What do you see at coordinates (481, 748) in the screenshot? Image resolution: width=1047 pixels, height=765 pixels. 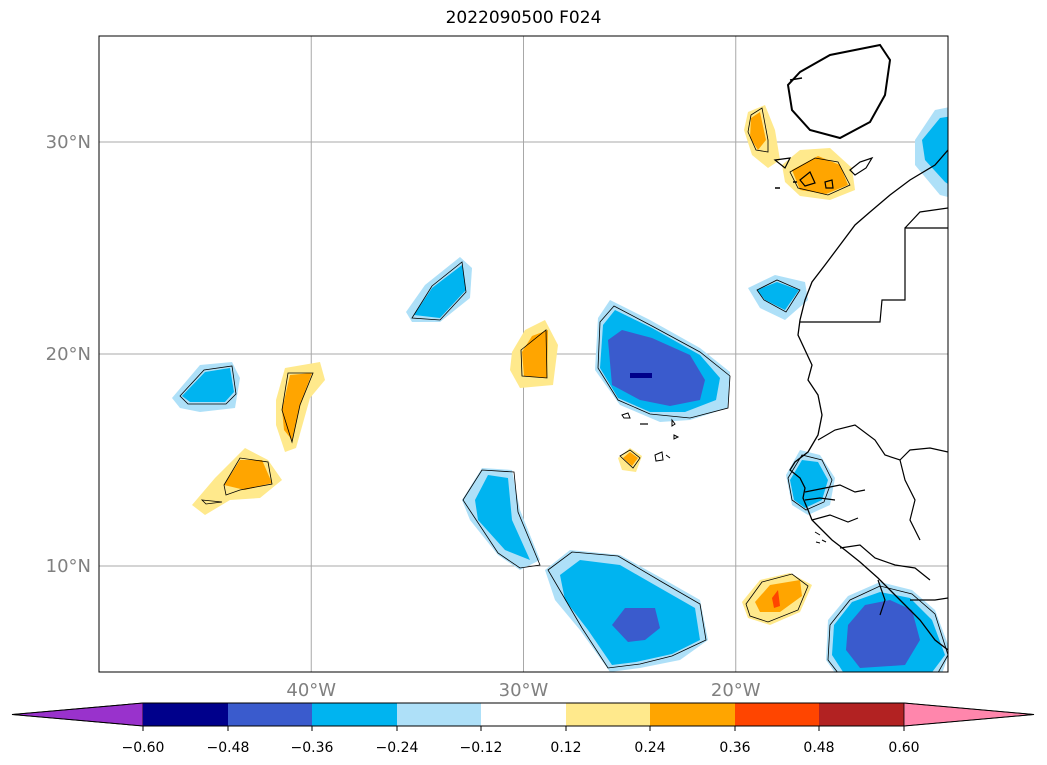 I see `colorbar-label-4: −0.12` at bounding box center [481, 748].